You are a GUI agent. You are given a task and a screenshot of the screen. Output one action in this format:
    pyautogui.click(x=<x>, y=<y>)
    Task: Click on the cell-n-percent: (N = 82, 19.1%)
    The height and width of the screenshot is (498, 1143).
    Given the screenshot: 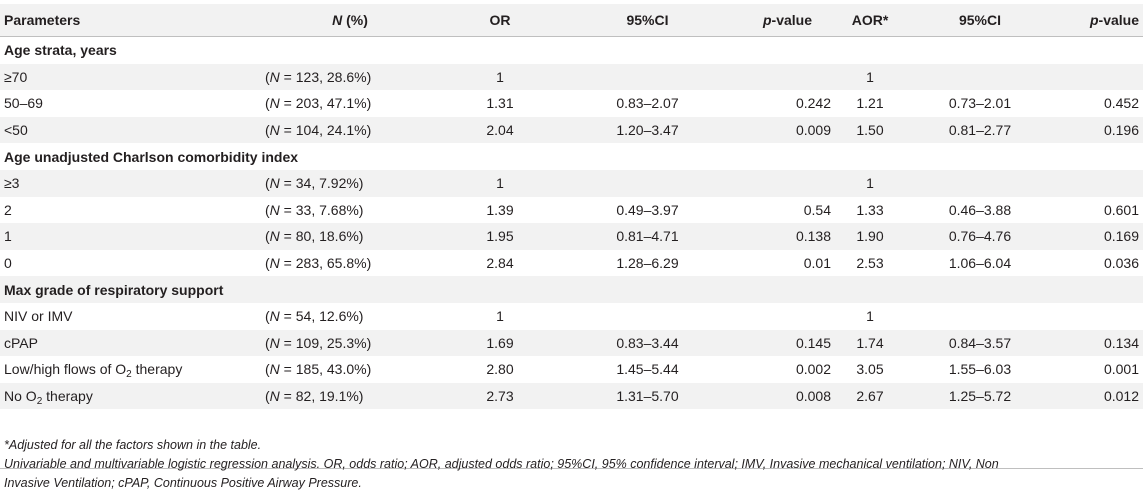 What is the action you would take?
    pyautogui.click(x=350, y=396)
    